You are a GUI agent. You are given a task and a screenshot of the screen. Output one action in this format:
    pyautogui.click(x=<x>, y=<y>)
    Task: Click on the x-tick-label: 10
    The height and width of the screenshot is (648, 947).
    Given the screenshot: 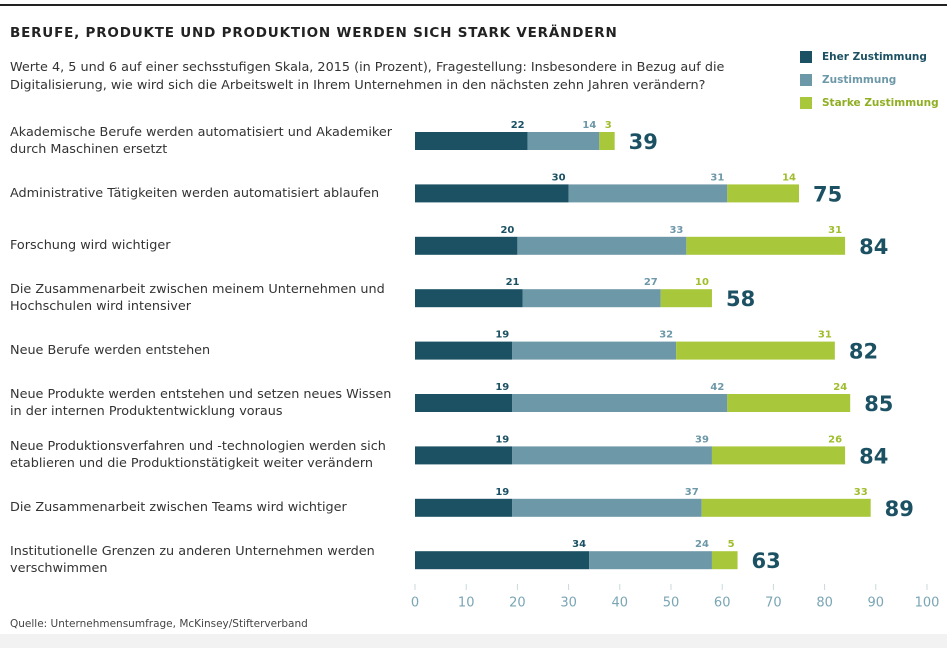 What is the action you would take?
    pyautogui.click(x=466, y=603)
    